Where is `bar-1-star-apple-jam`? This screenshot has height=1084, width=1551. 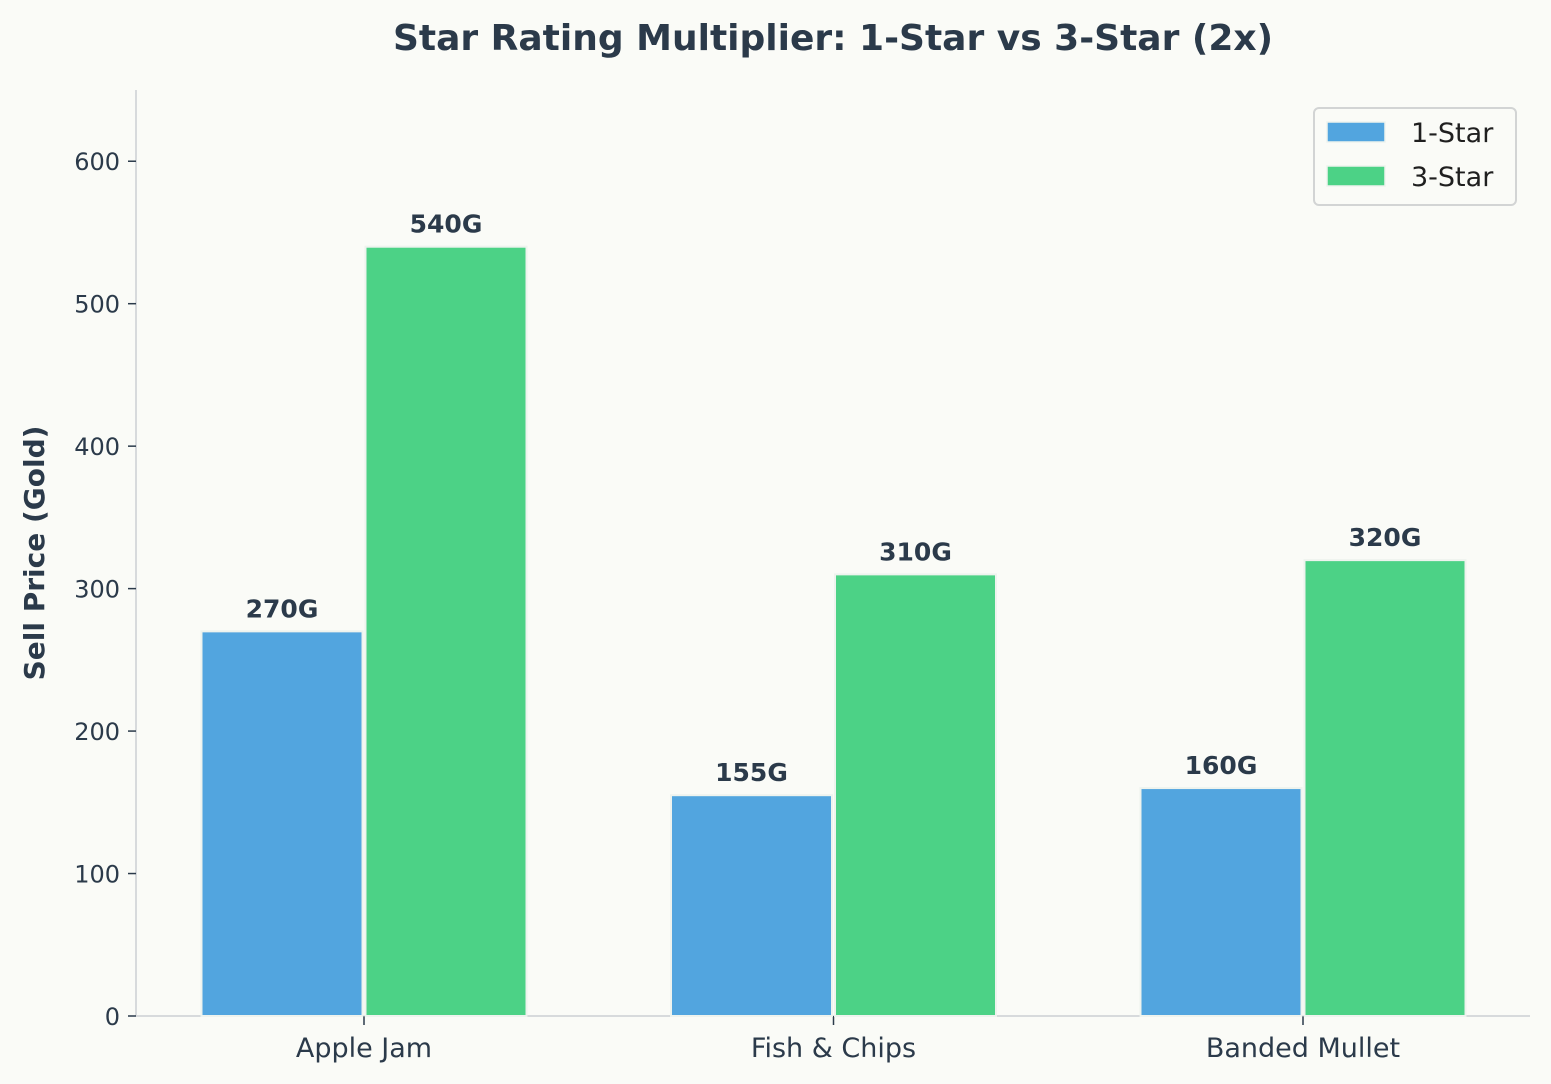 bar-1-star-apple-jam is located at coordinates (282, 823).